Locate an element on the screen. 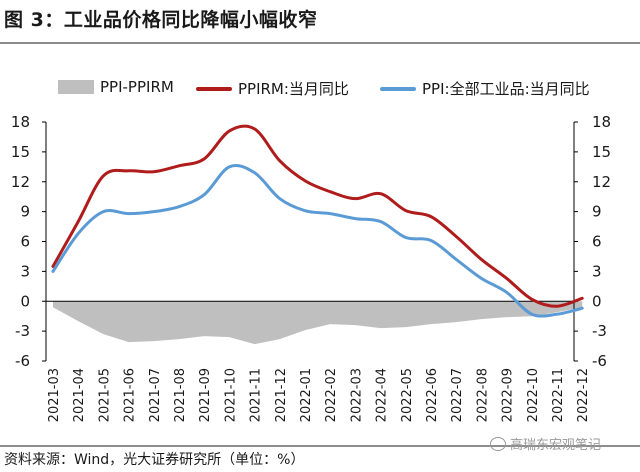 This screenshot has width=640, height=472. y-tick-label-left: 18 is located at coordinates (20, 122).